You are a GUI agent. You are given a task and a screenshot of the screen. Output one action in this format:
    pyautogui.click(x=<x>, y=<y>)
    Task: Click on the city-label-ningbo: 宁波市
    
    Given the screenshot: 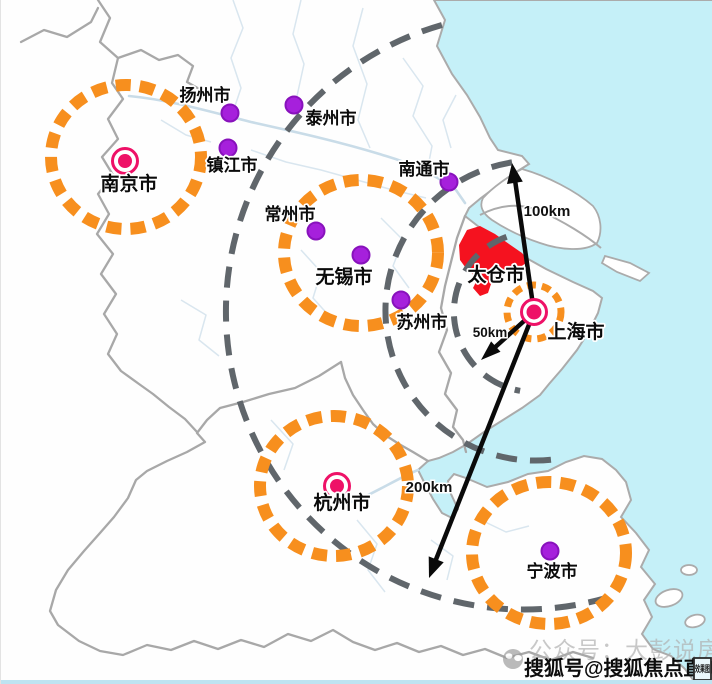 What is the action you would take?
    pyautogui.click(x=552, y=571)
    